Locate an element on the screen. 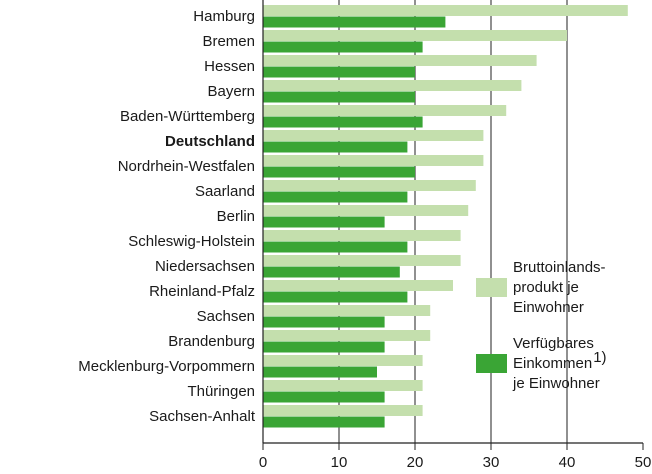 This screenshot has width=652, height=474. category-label: Hamburg is located at coordinates (224, 16).